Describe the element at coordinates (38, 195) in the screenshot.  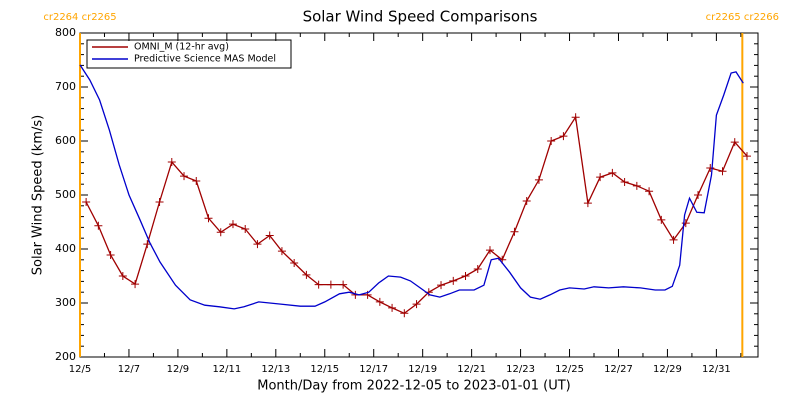
I see `y-axis-label: Solar Wind Speed (km/s)` at that location.